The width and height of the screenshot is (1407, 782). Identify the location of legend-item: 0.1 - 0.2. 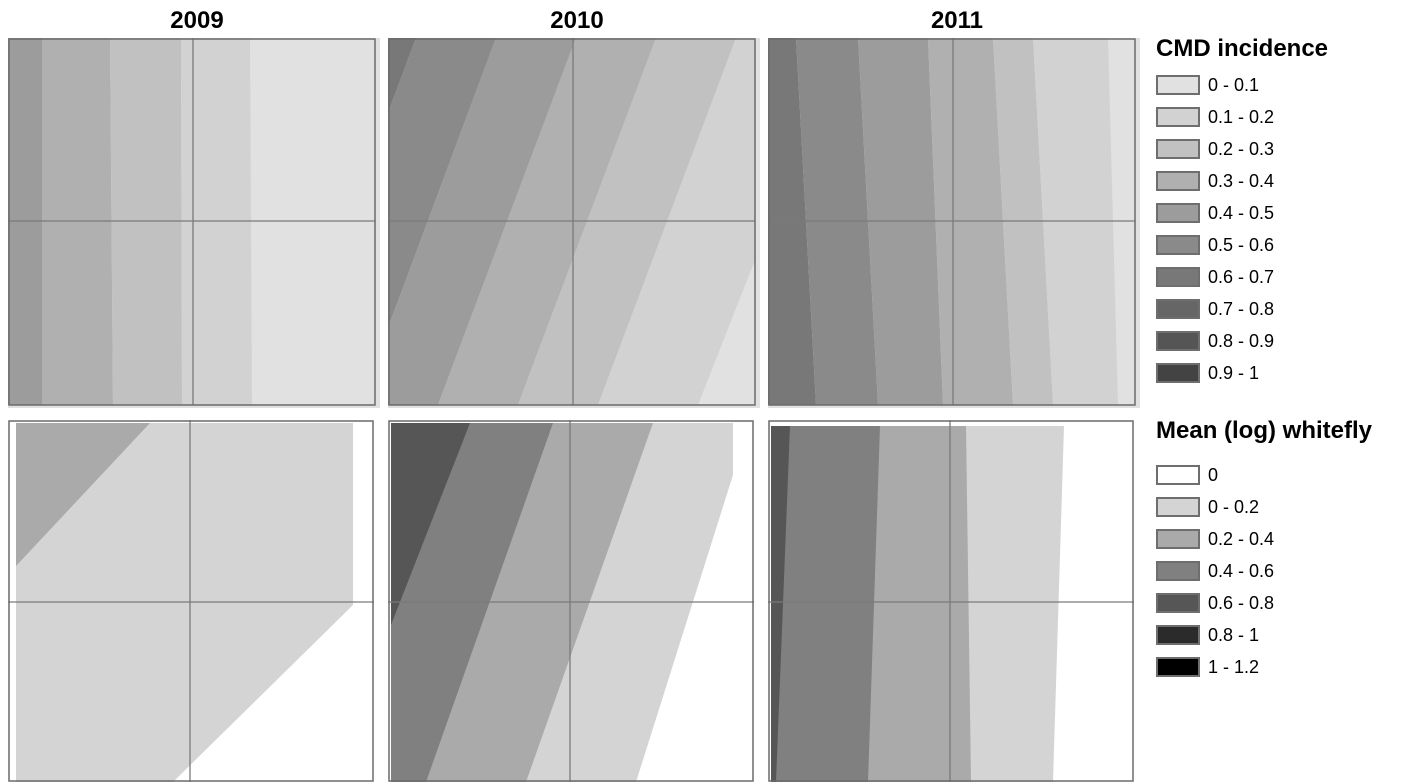
(1215, 117).